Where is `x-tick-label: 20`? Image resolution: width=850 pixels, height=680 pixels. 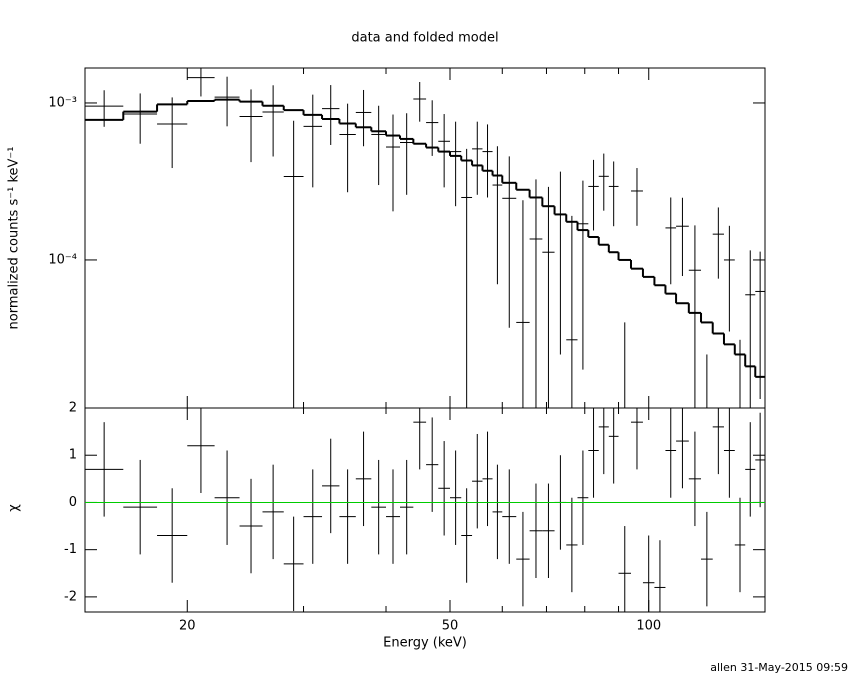
x-tick-label: 20 is located at coordinates (187, 626).